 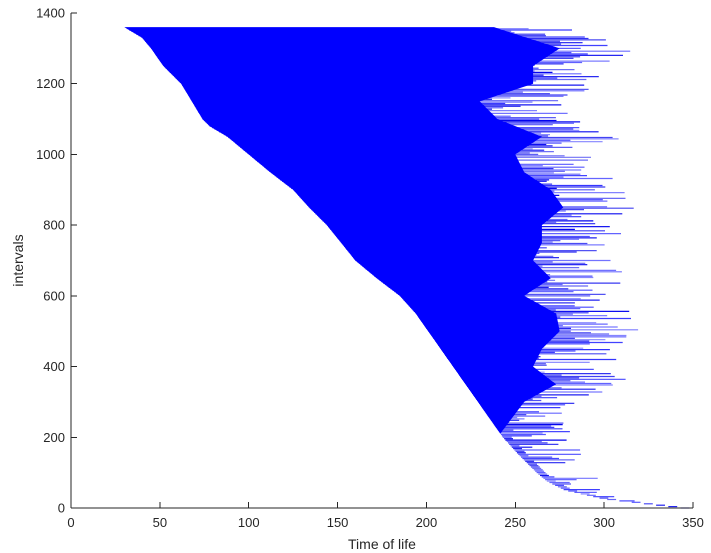 What do you see at coordinates (61, 508) in the screenshot?
I see `y-tick-label: 0` at bounding box center [61, 508].